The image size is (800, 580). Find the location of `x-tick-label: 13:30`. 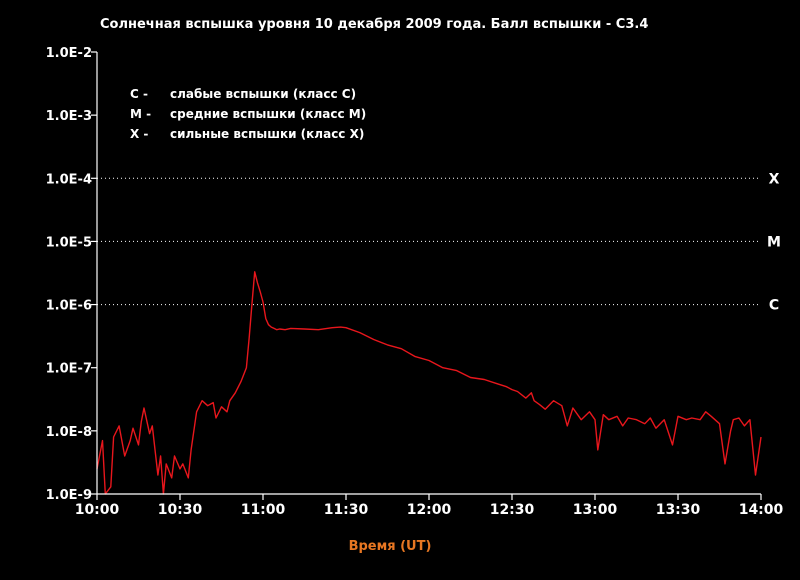

x-tick-label: 13:30 is located at coordinates (678, 510).